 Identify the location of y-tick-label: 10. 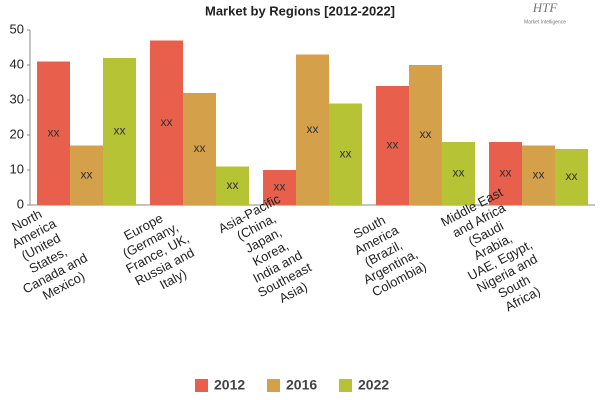
(17, 168).